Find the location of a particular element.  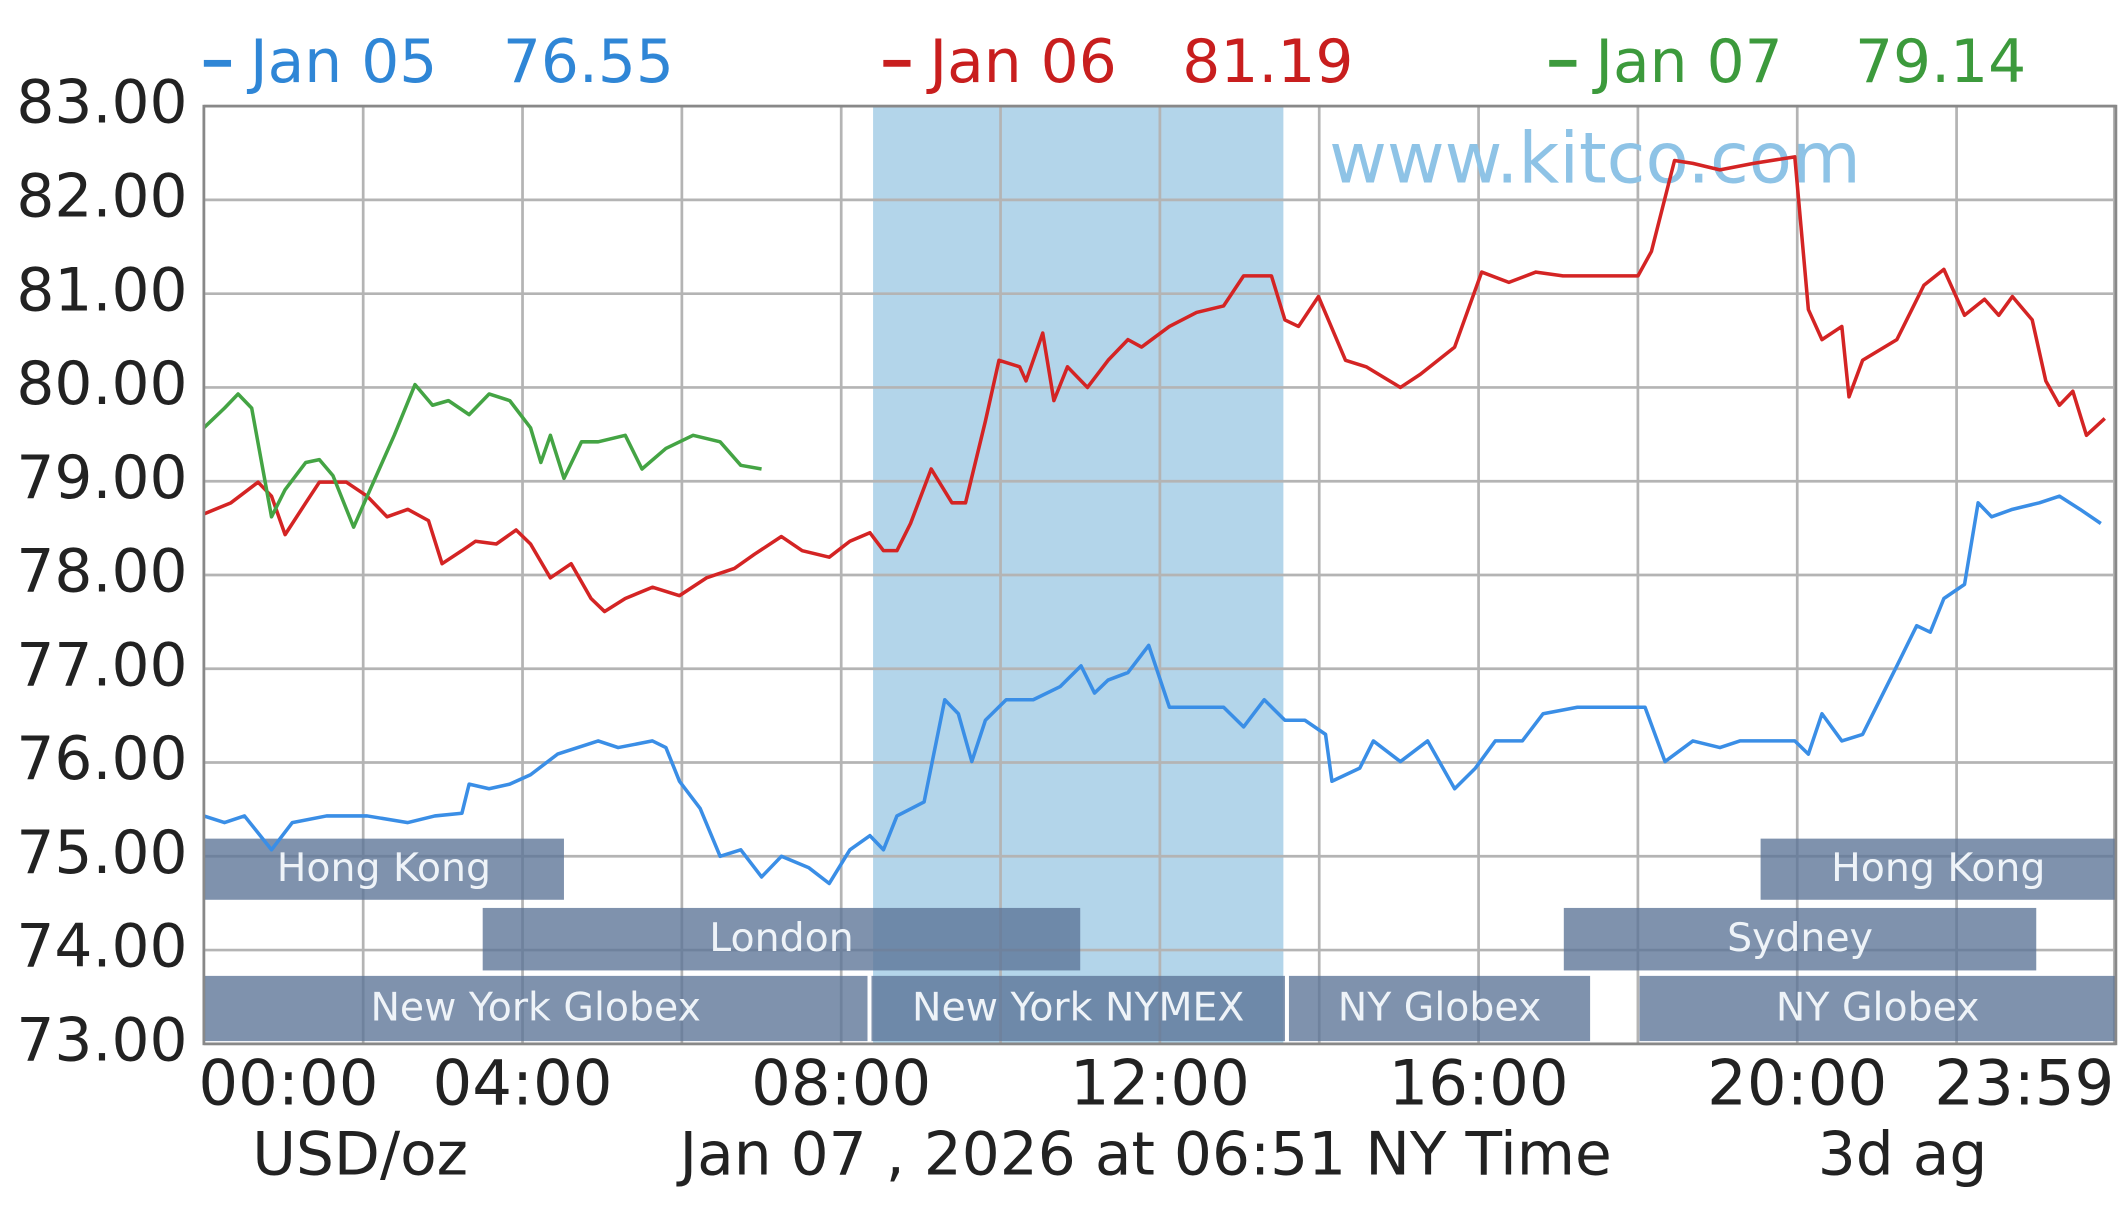

legend-label: Jan 06 is located at coordinates (1021, 62).